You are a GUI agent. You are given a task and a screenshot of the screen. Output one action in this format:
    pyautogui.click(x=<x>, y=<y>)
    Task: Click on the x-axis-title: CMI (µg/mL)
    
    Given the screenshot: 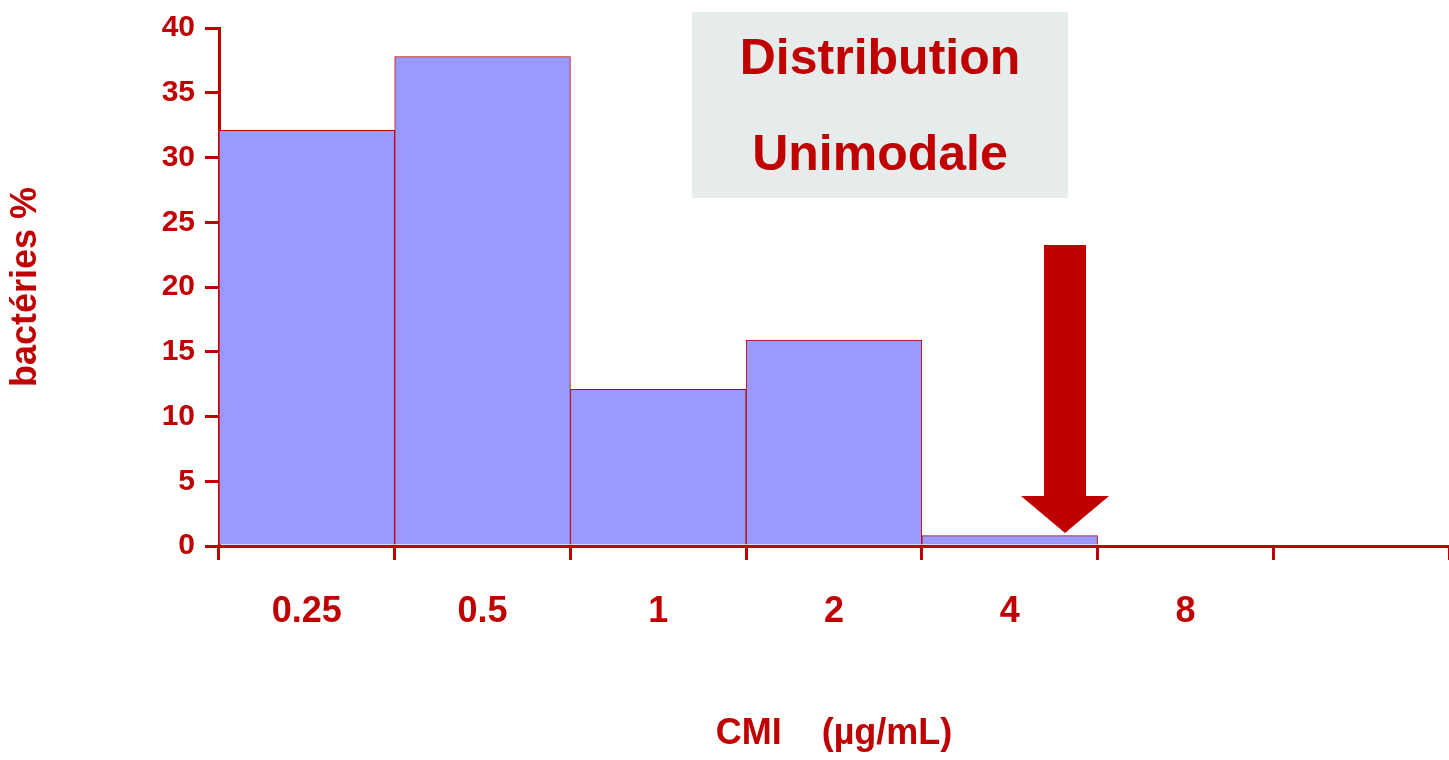 What is the action you would take?
    pyautogui.click(x=834, y=732)
    